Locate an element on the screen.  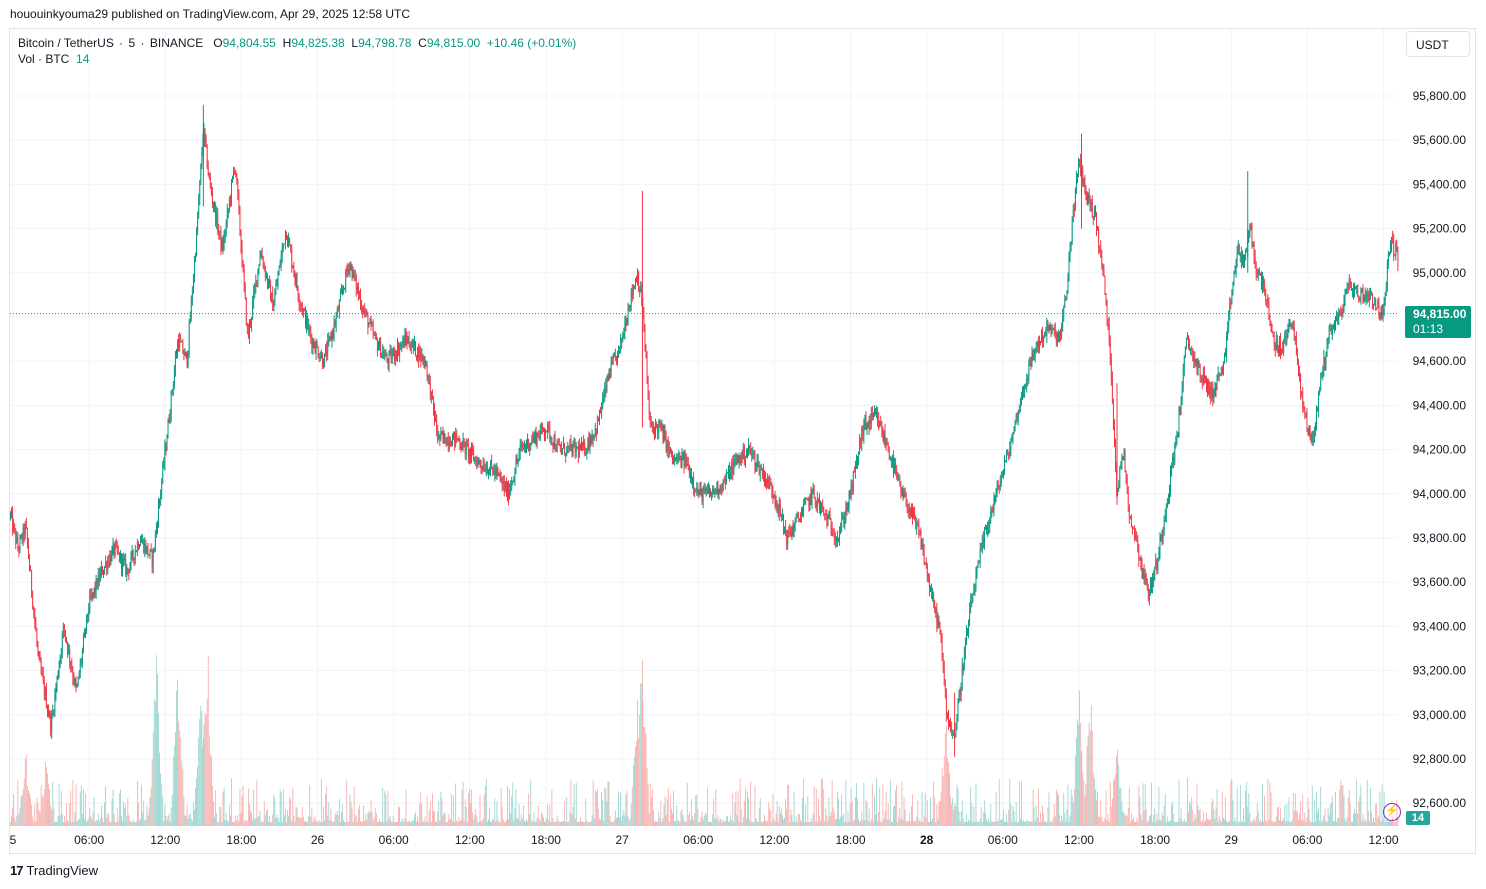
currency-button: USDT is located at coordinates (1438, 44).